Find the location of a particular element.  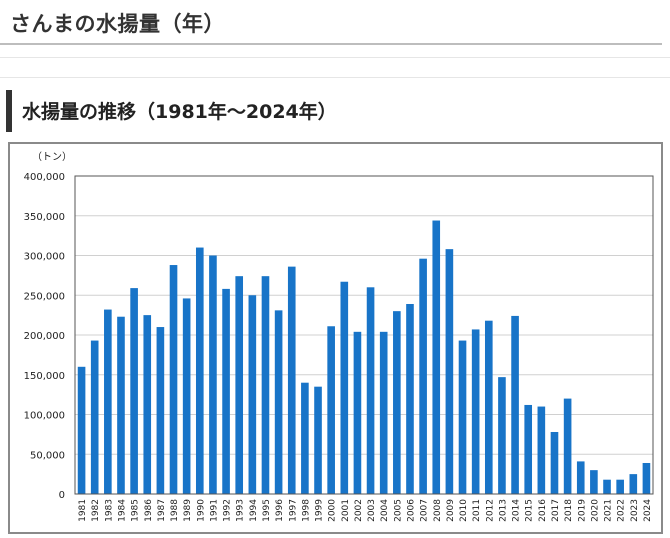

x-tick-label: 1982 is located at coordinates (96, 510).